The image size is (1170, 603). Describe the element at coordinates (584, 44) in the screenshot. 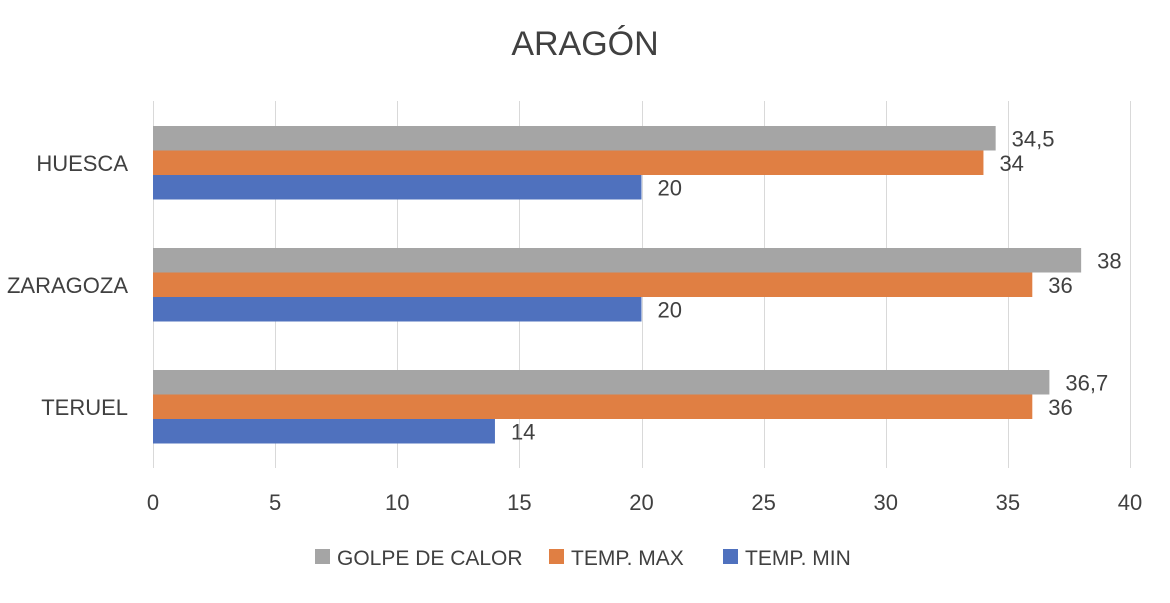

I see `chart-title: ARAGÓN` at that location.